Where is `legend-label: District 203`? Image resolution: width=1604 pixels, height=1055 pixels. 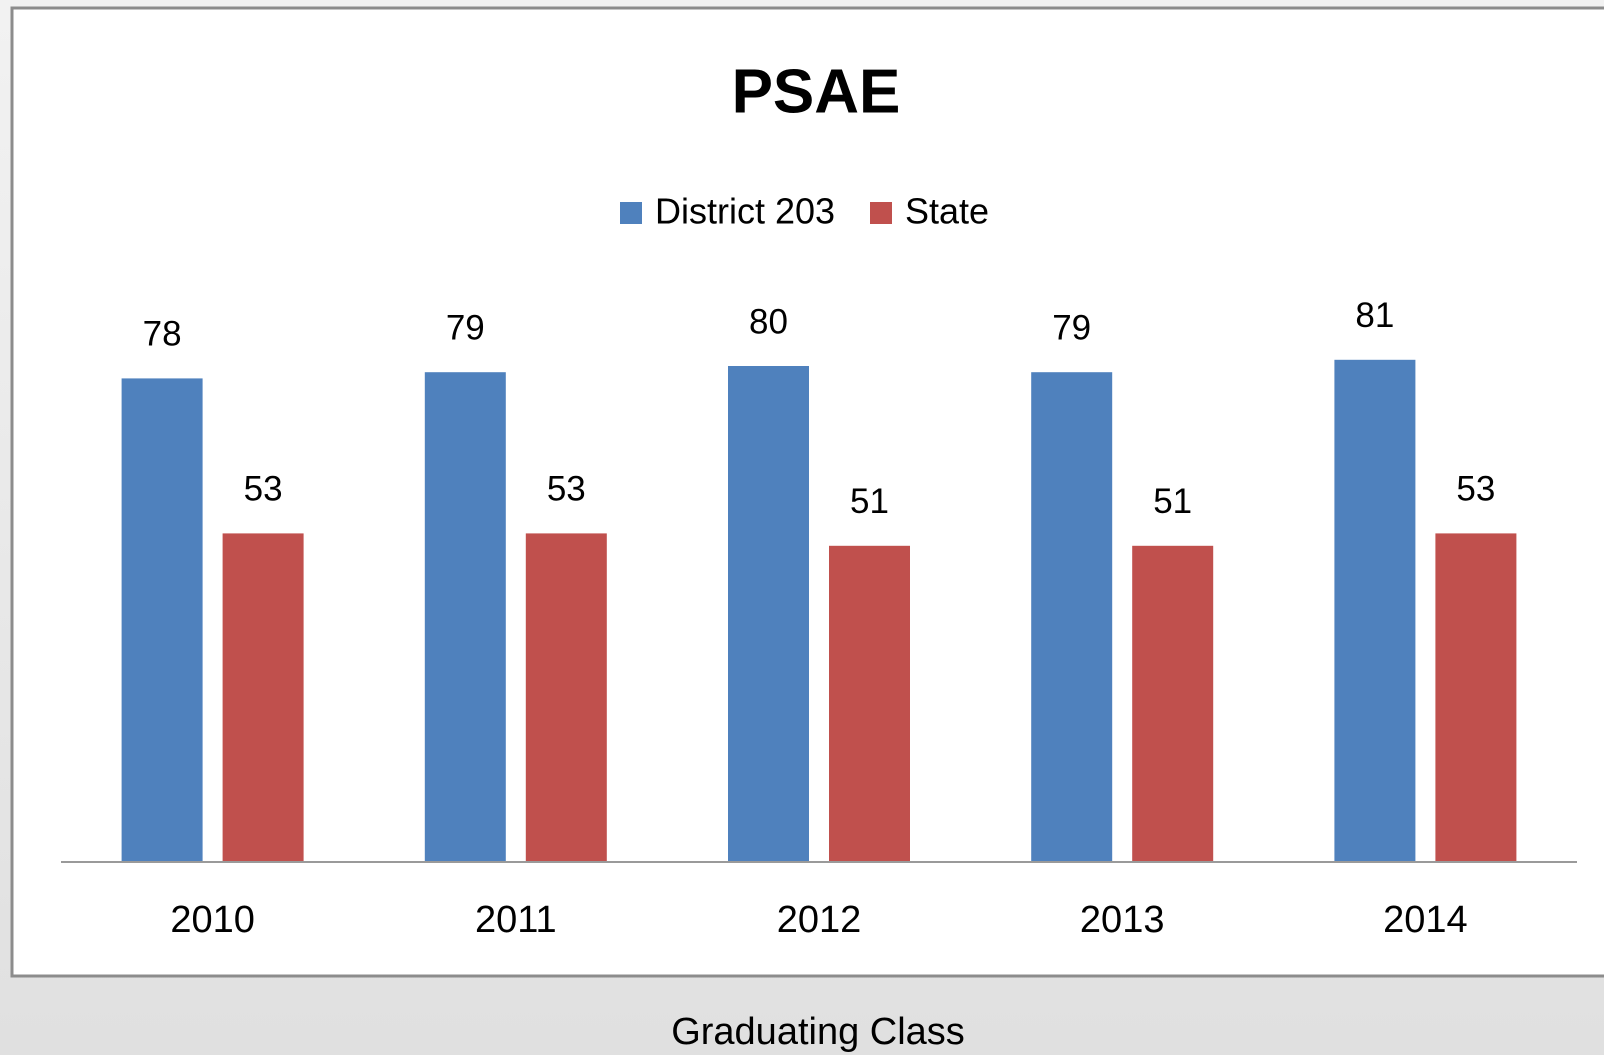
legend-label: District 203 is located at coordinates (745, 211).